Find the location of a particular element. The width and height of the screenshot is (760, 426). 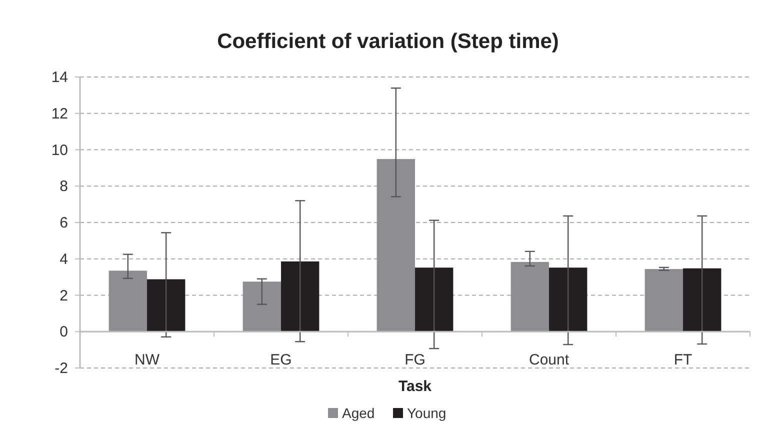

y-tick-label: 14 is located at coordinates (59, 77).